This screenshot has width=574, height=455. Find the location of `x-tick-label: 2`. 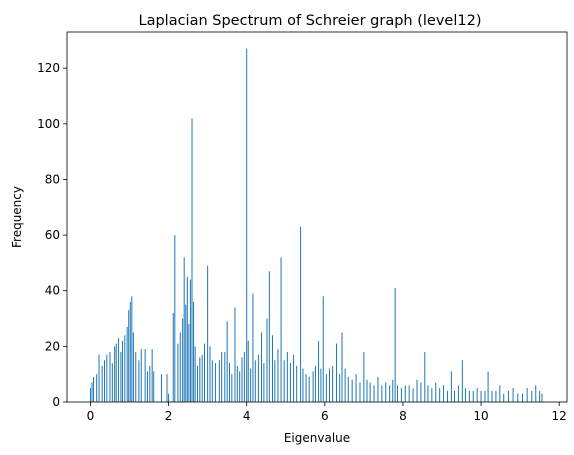

x-tick-label: 2 is located at coordinates (169, 416).